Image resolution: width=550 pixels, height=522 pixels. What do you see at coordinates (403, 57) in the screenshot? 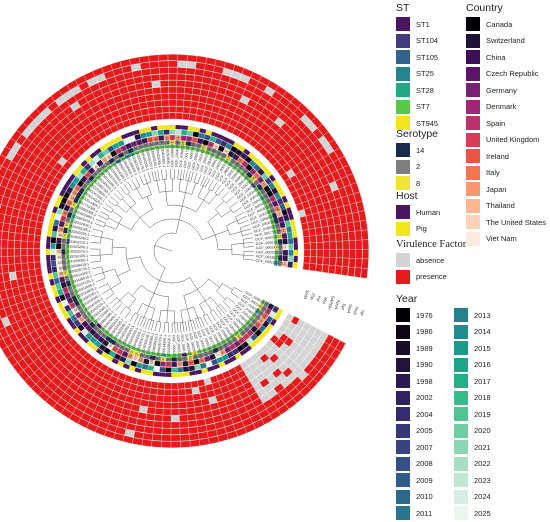
I see `st-legend-swatch` at bounding box center [403, 57].